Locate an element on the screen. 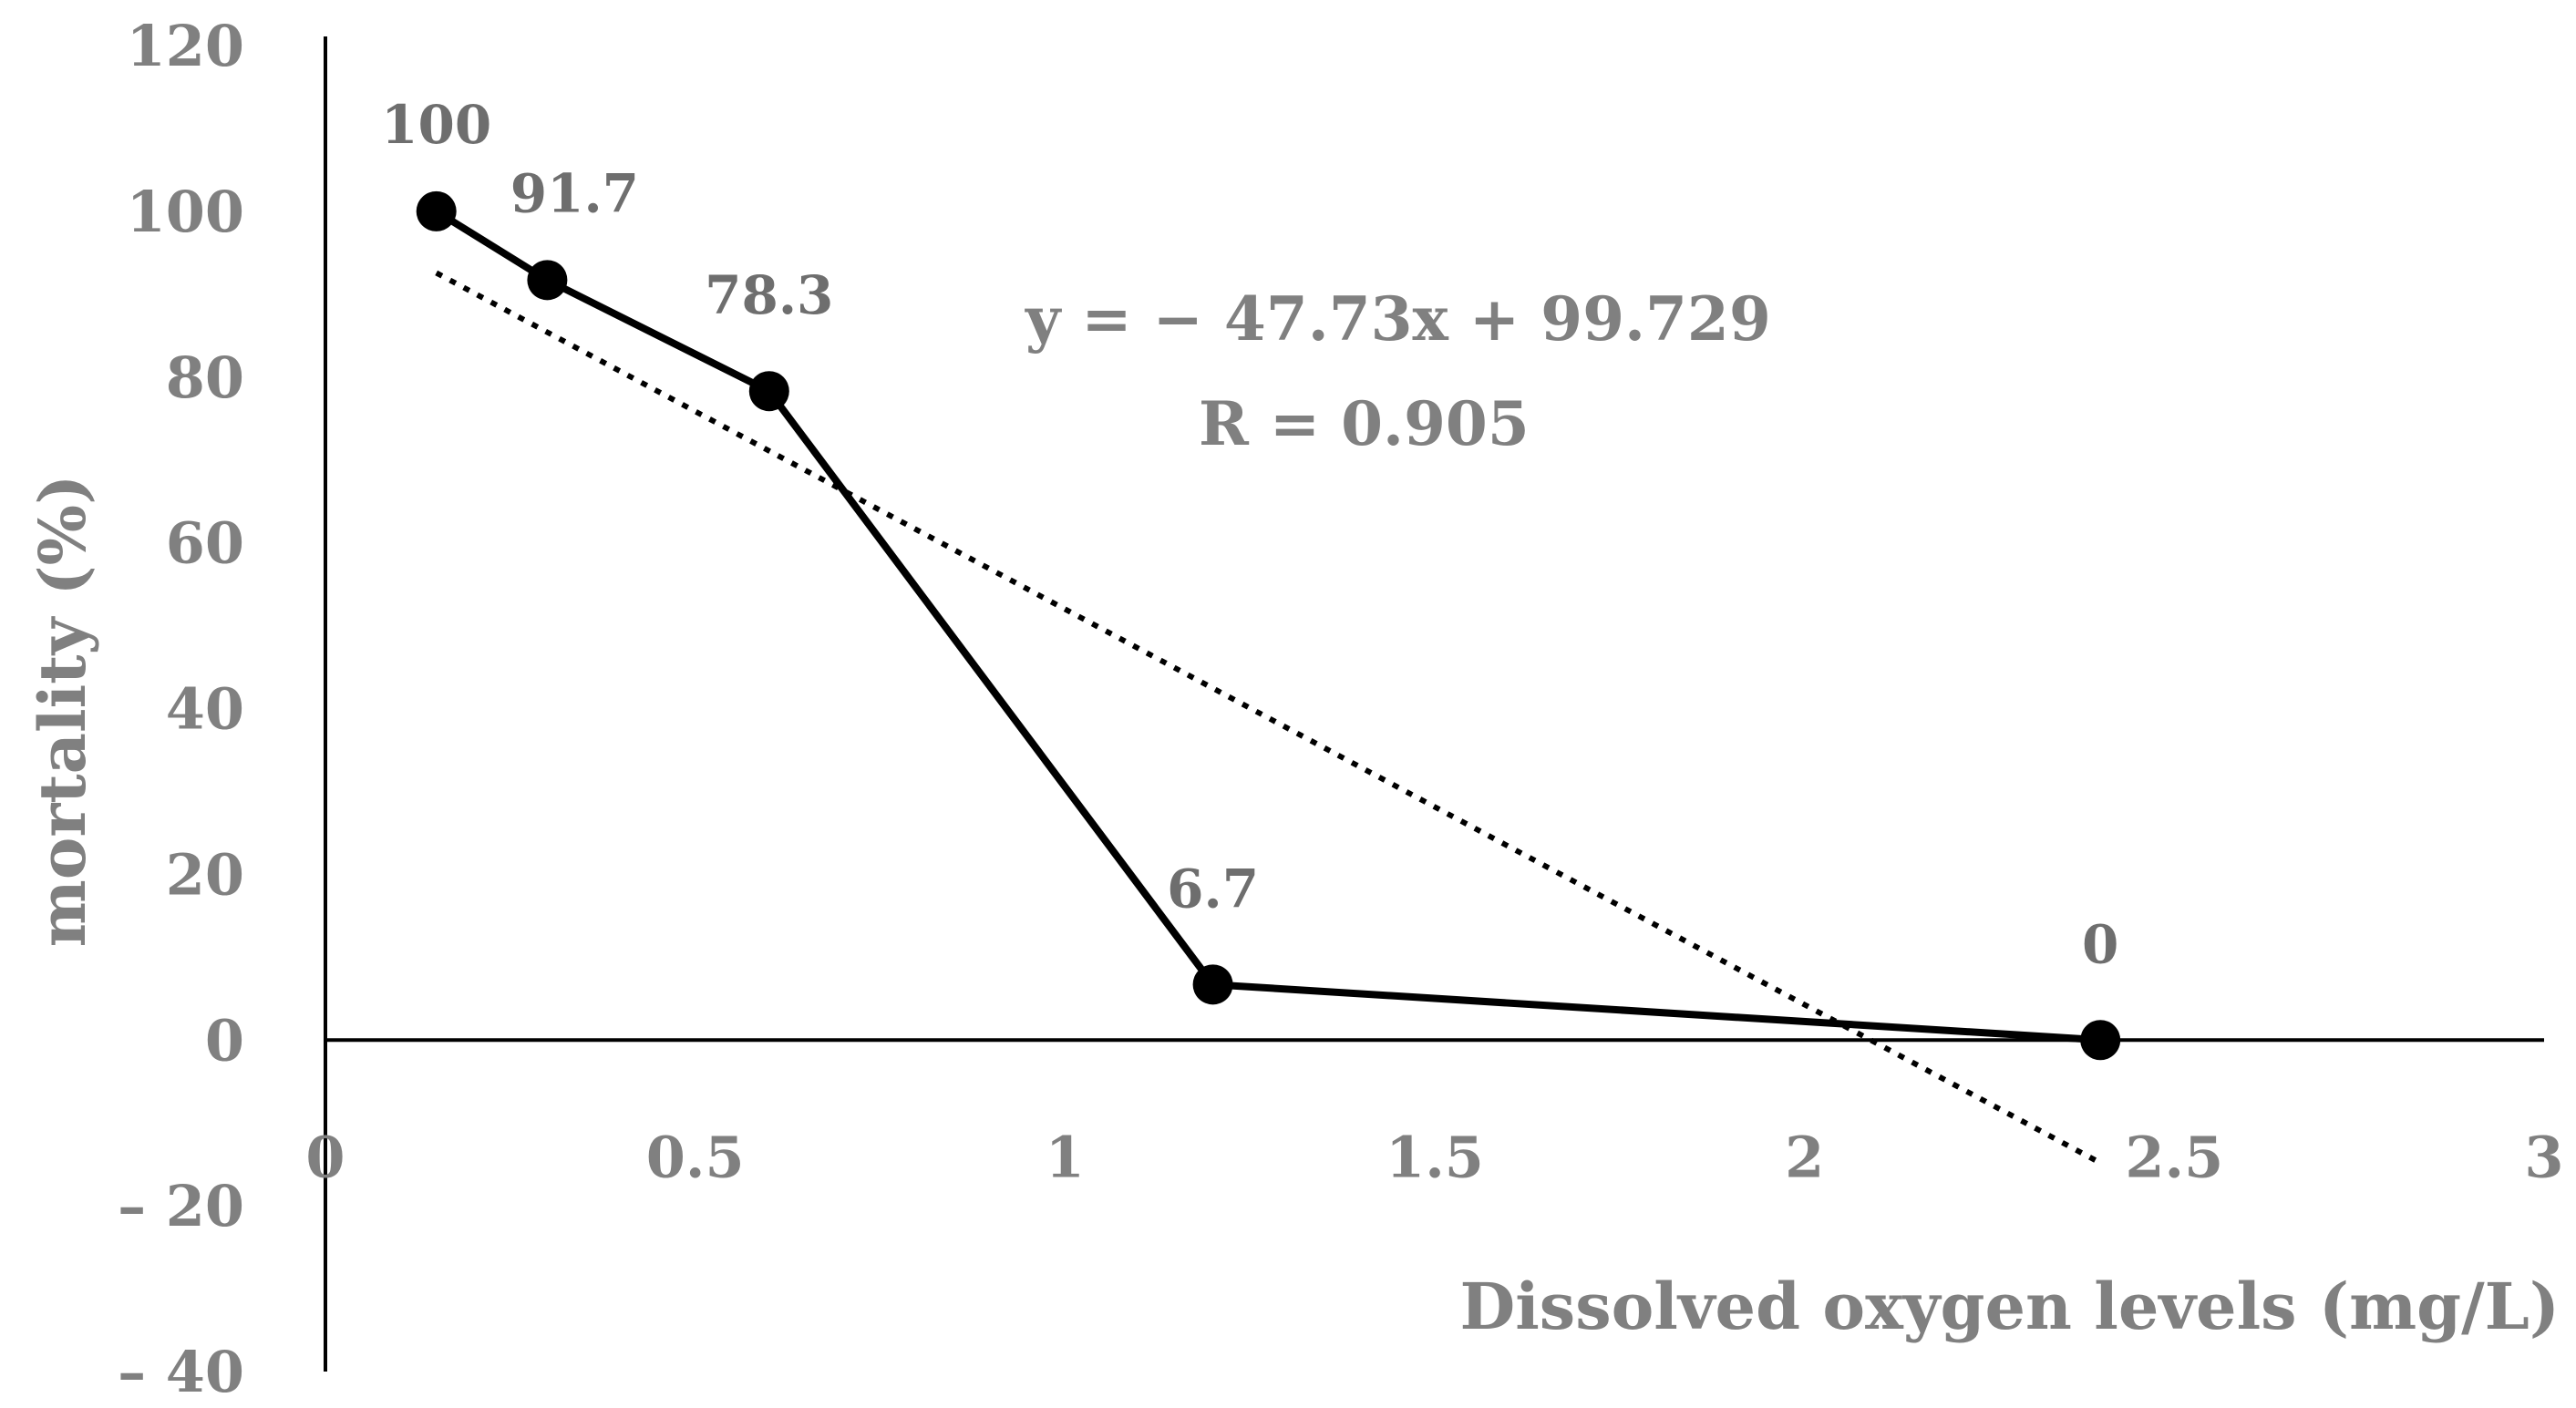 This screenshot has width=2576, height=1408. y-axis-title: mortality (%) is located at coordinates (62, 712).